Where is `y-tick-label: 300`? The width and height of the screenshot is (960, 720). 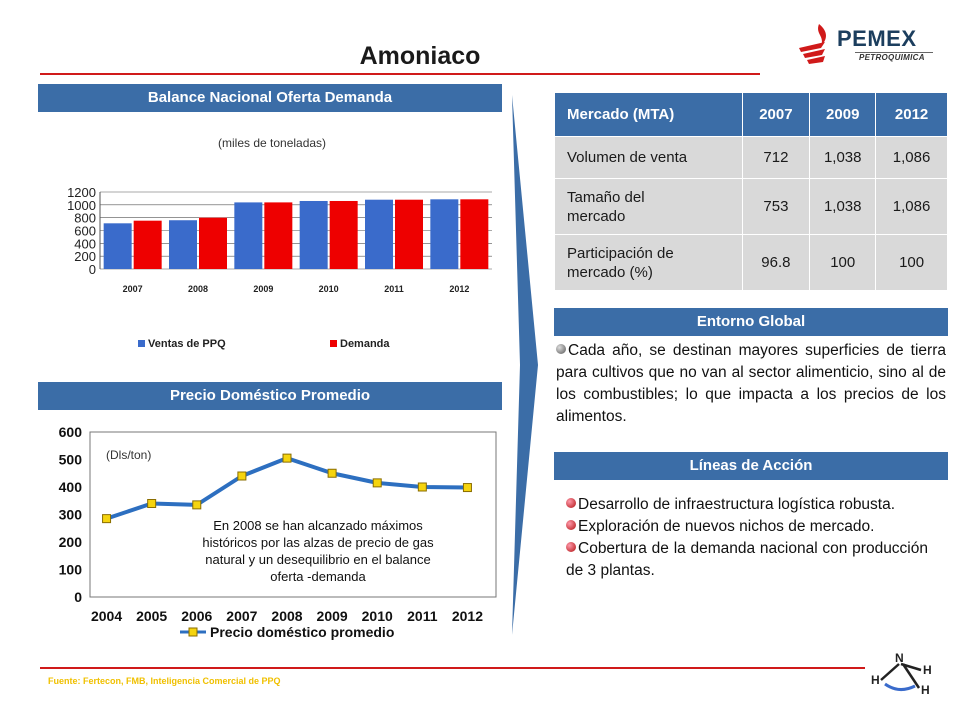 y-tick-label: 300 is located at coordinates (71, 515).